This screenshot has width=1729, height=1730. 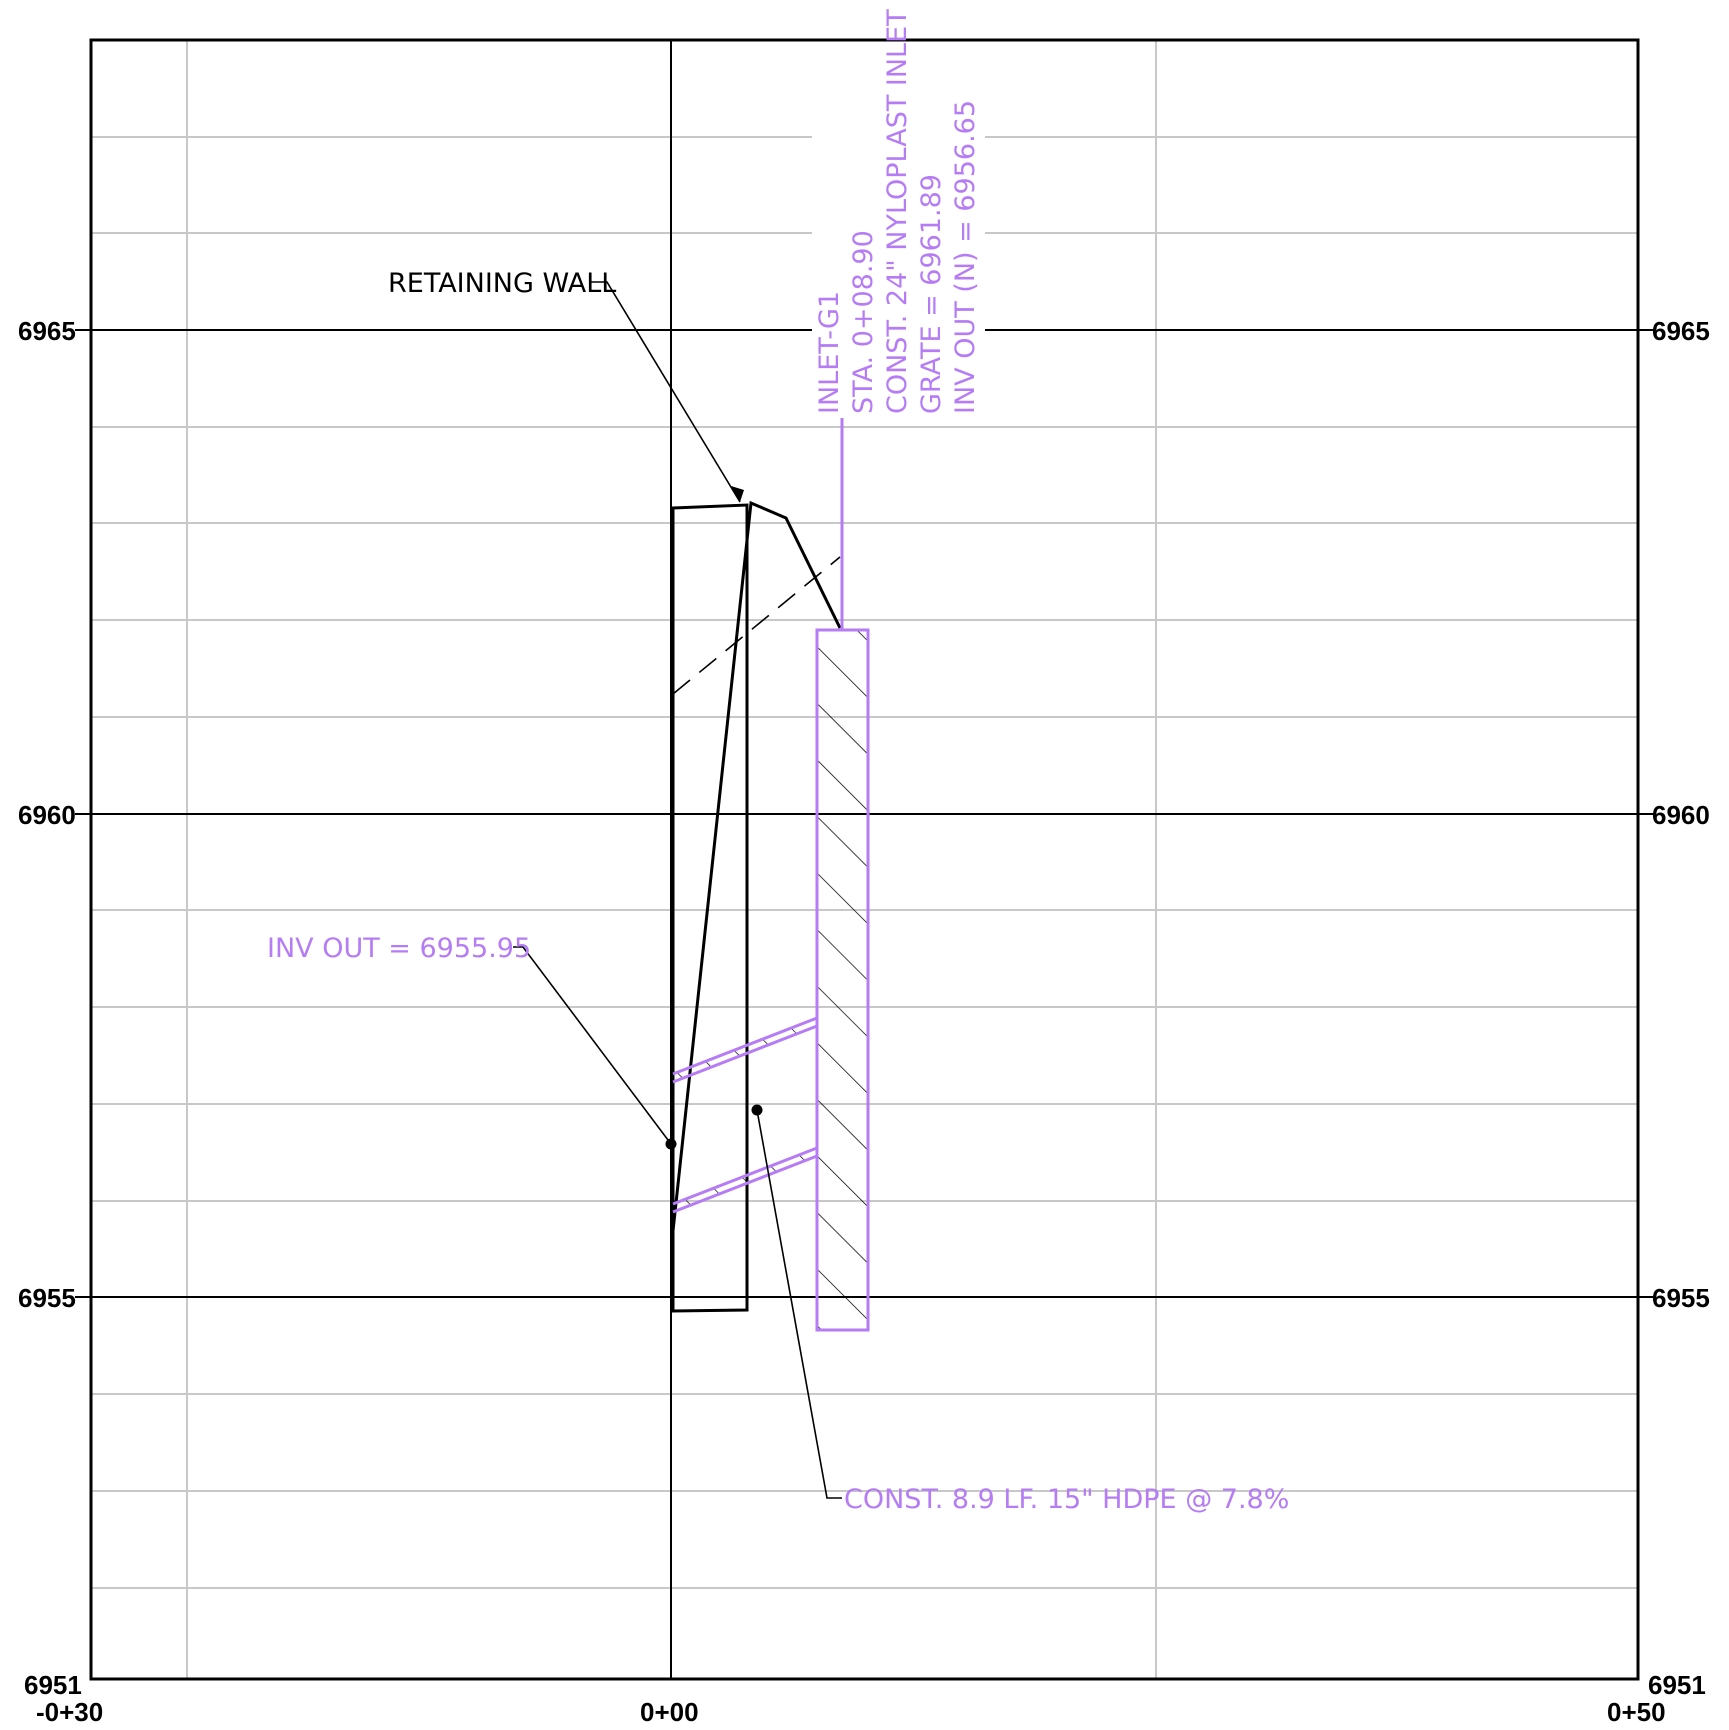 What do you see at coordinates (829, 352) in the screenshot?
I see `inlet-callout-line: INLET-G1` at bounding box center [829, 352].